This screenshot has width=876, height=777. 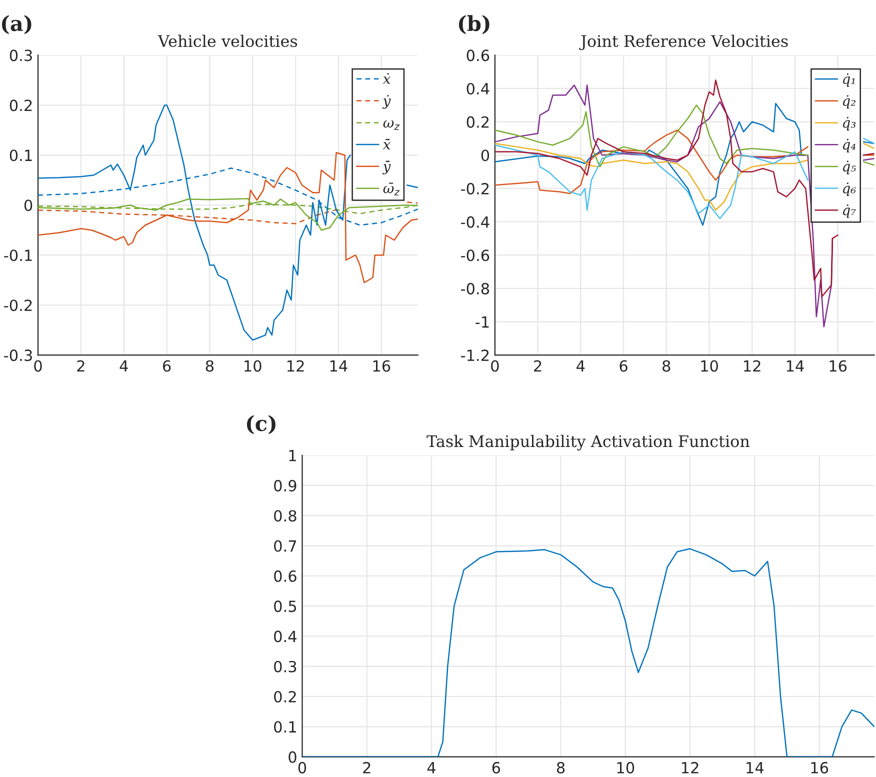 I want to click on text: (b), so click(x=474, y=24).